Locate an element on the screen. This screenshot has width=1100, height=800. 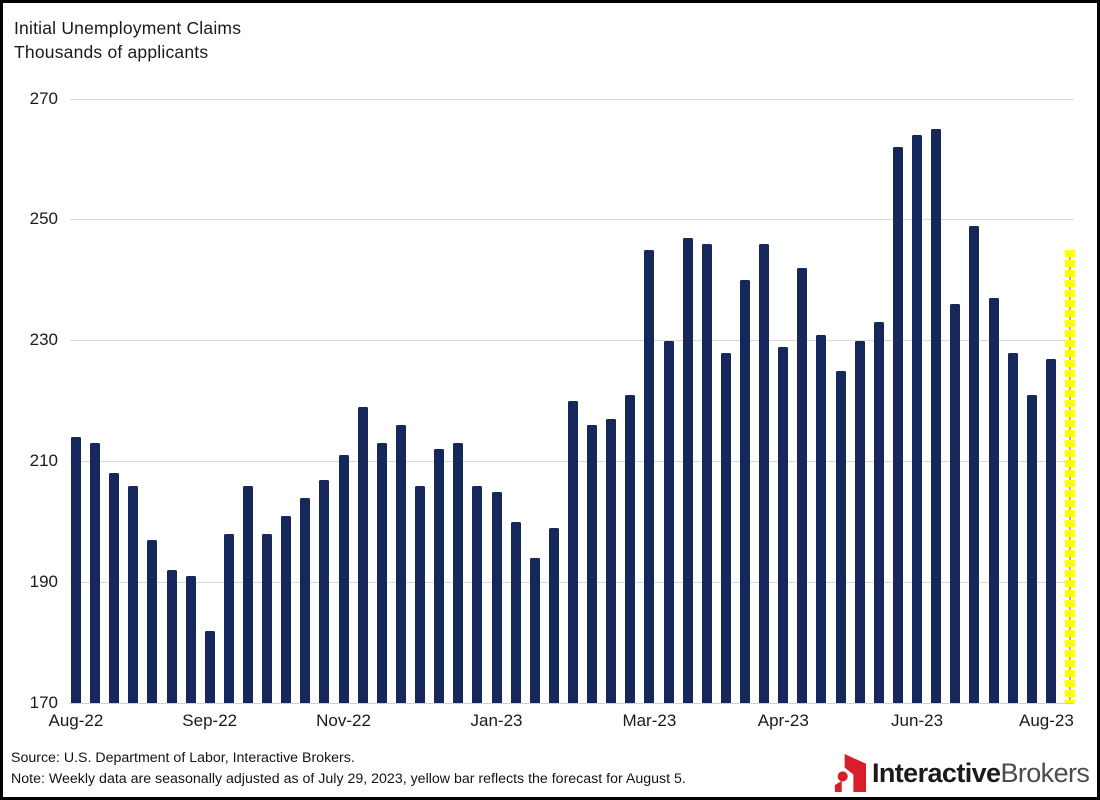
x-tick-label: Nov-22 is located at coordinates (343, 720).